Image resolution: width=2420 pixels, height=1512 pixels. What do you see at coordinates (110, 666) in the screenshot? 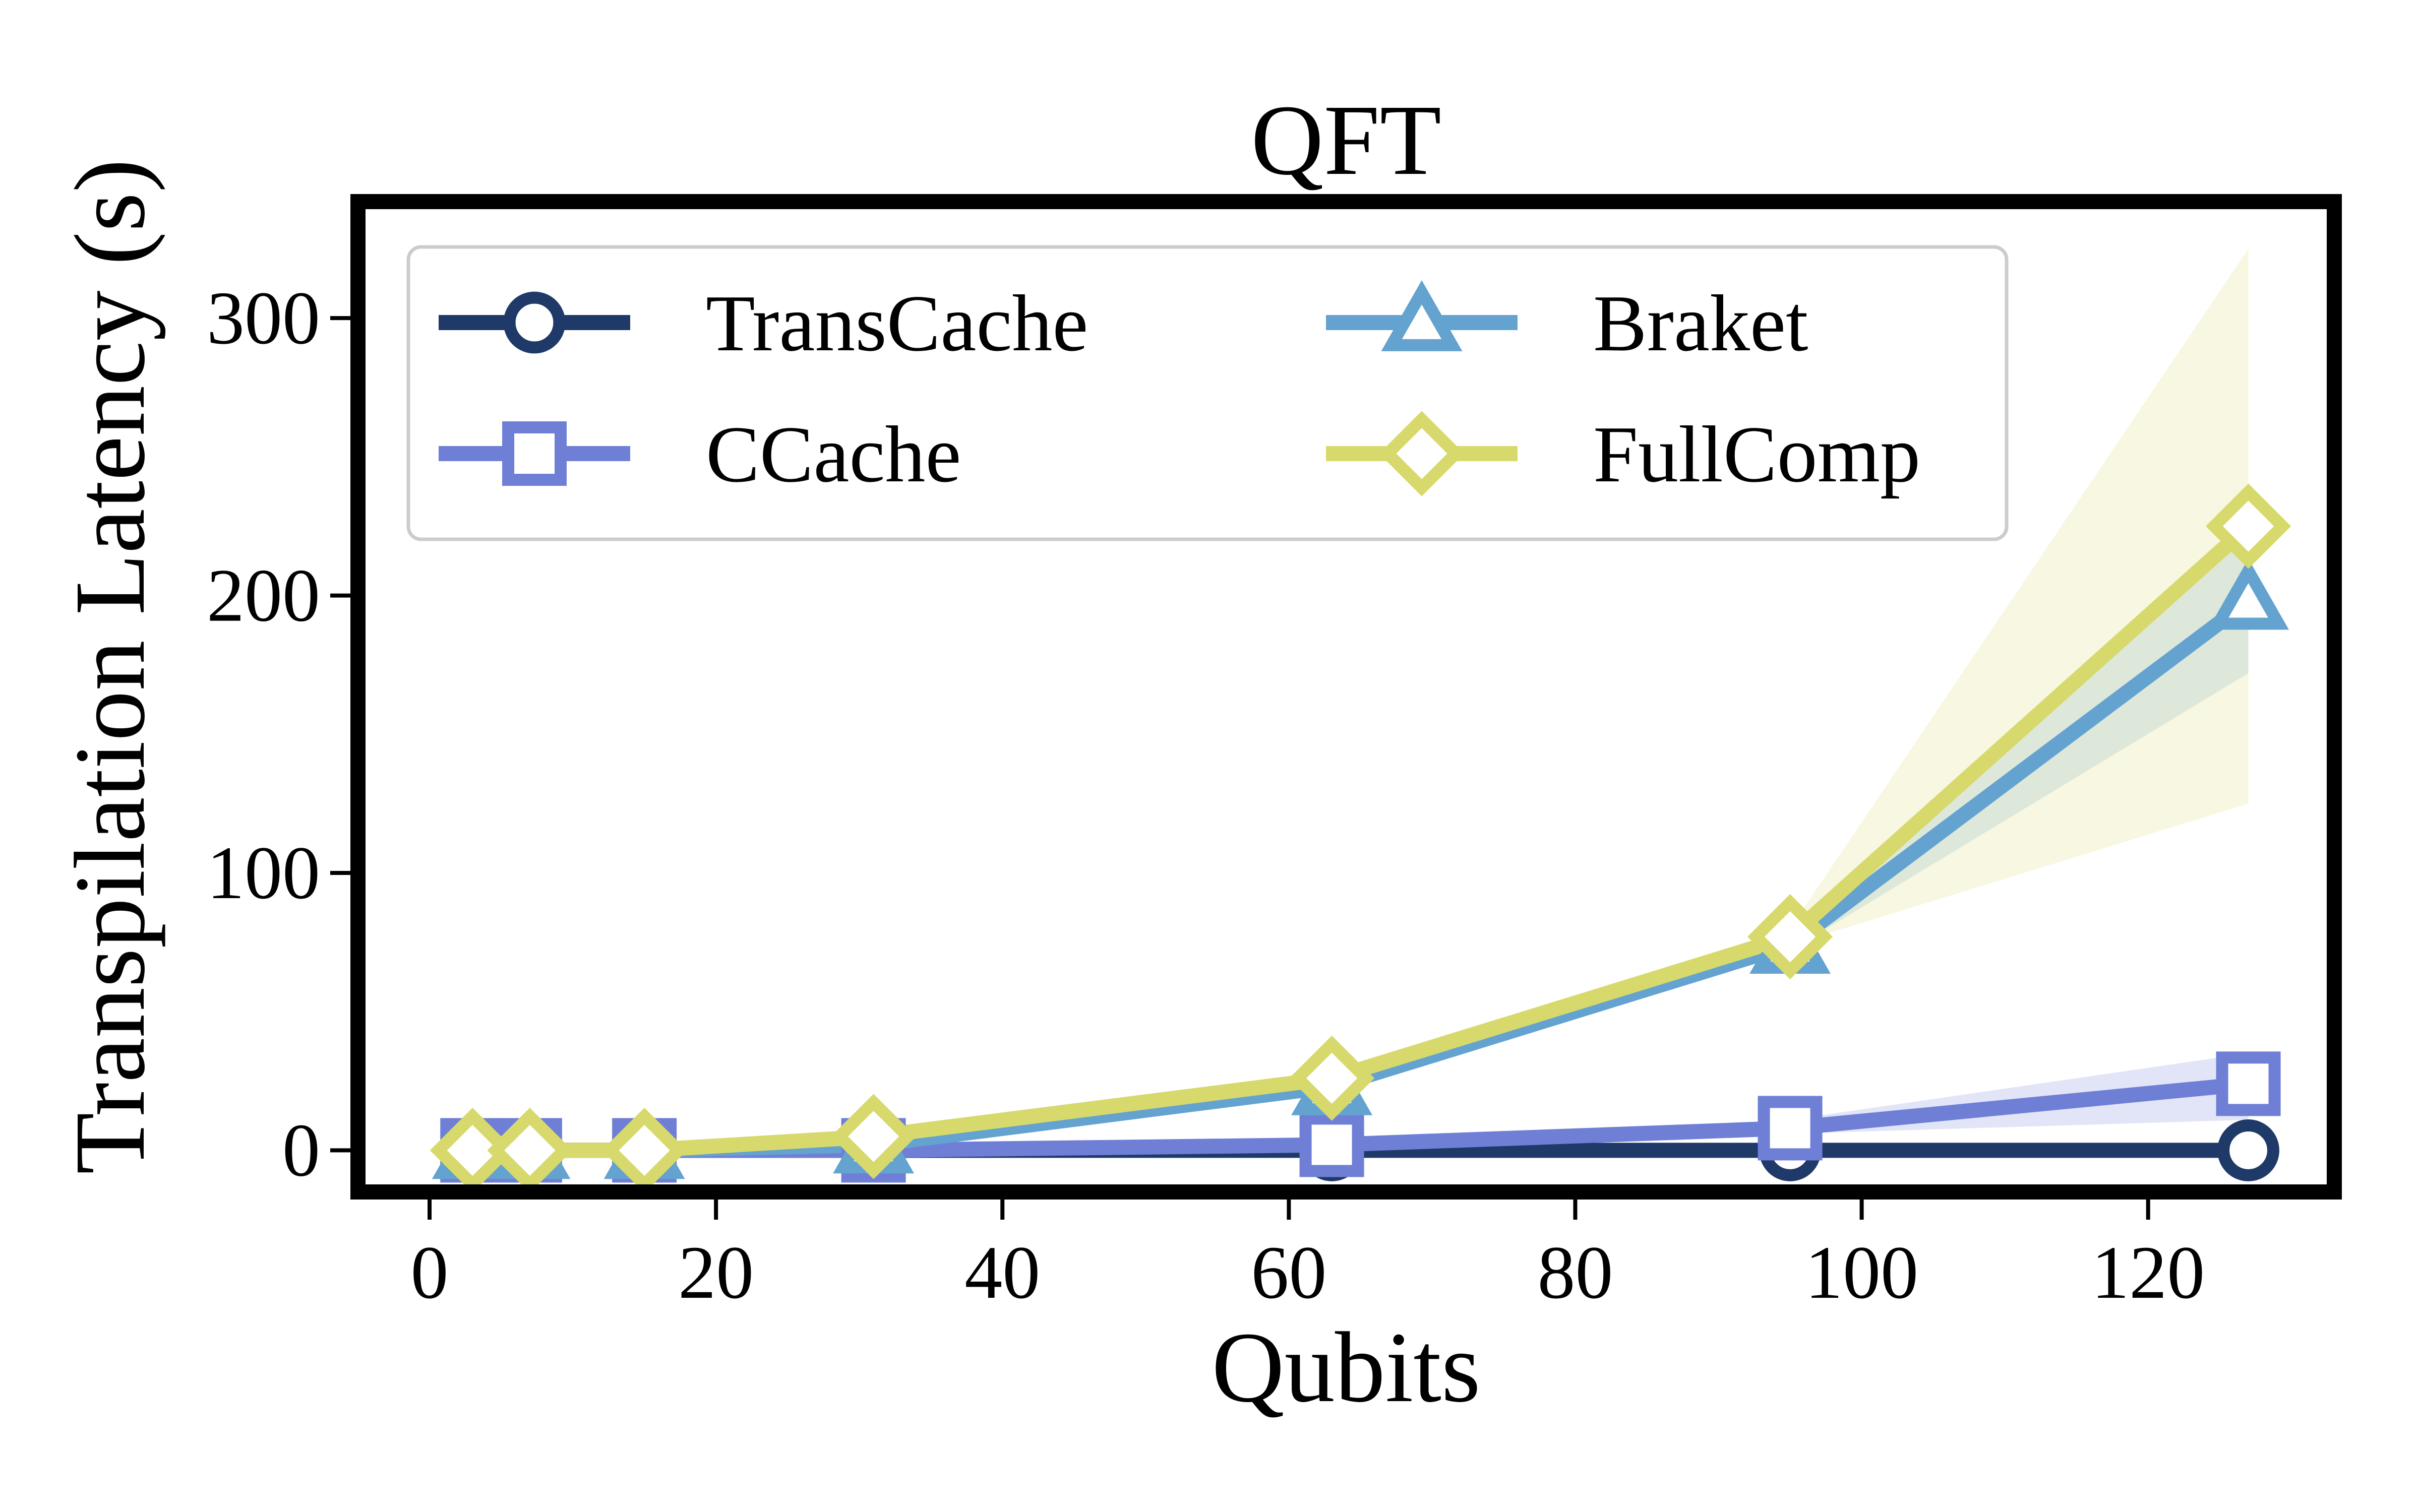
I see `y-axis-title: Transpilation Latency (s)` at bounding box center [110, 666].